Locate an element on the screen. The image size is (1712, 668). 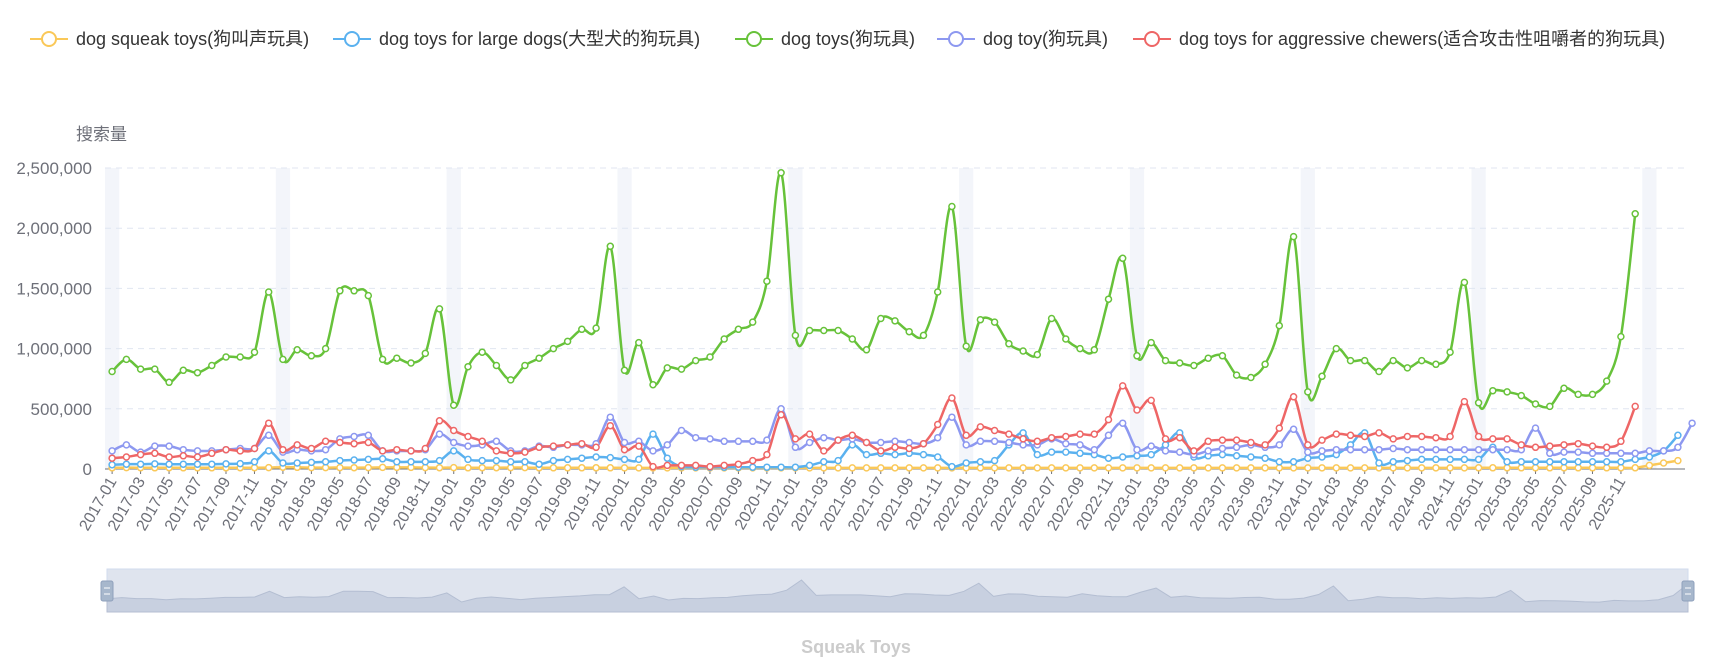
y-tick-label: 1,500,000 is located at coordinates (54, 288).